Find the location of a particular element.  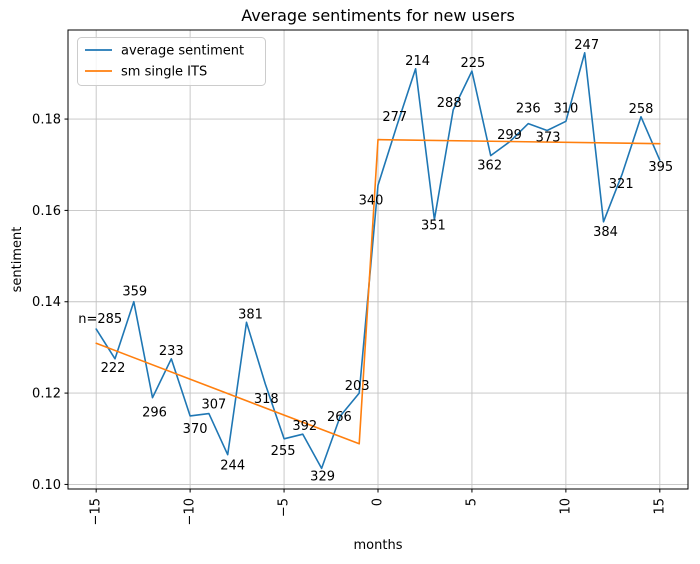

chart-title: Average sentiments for new users is located at coordinates (378, 15).